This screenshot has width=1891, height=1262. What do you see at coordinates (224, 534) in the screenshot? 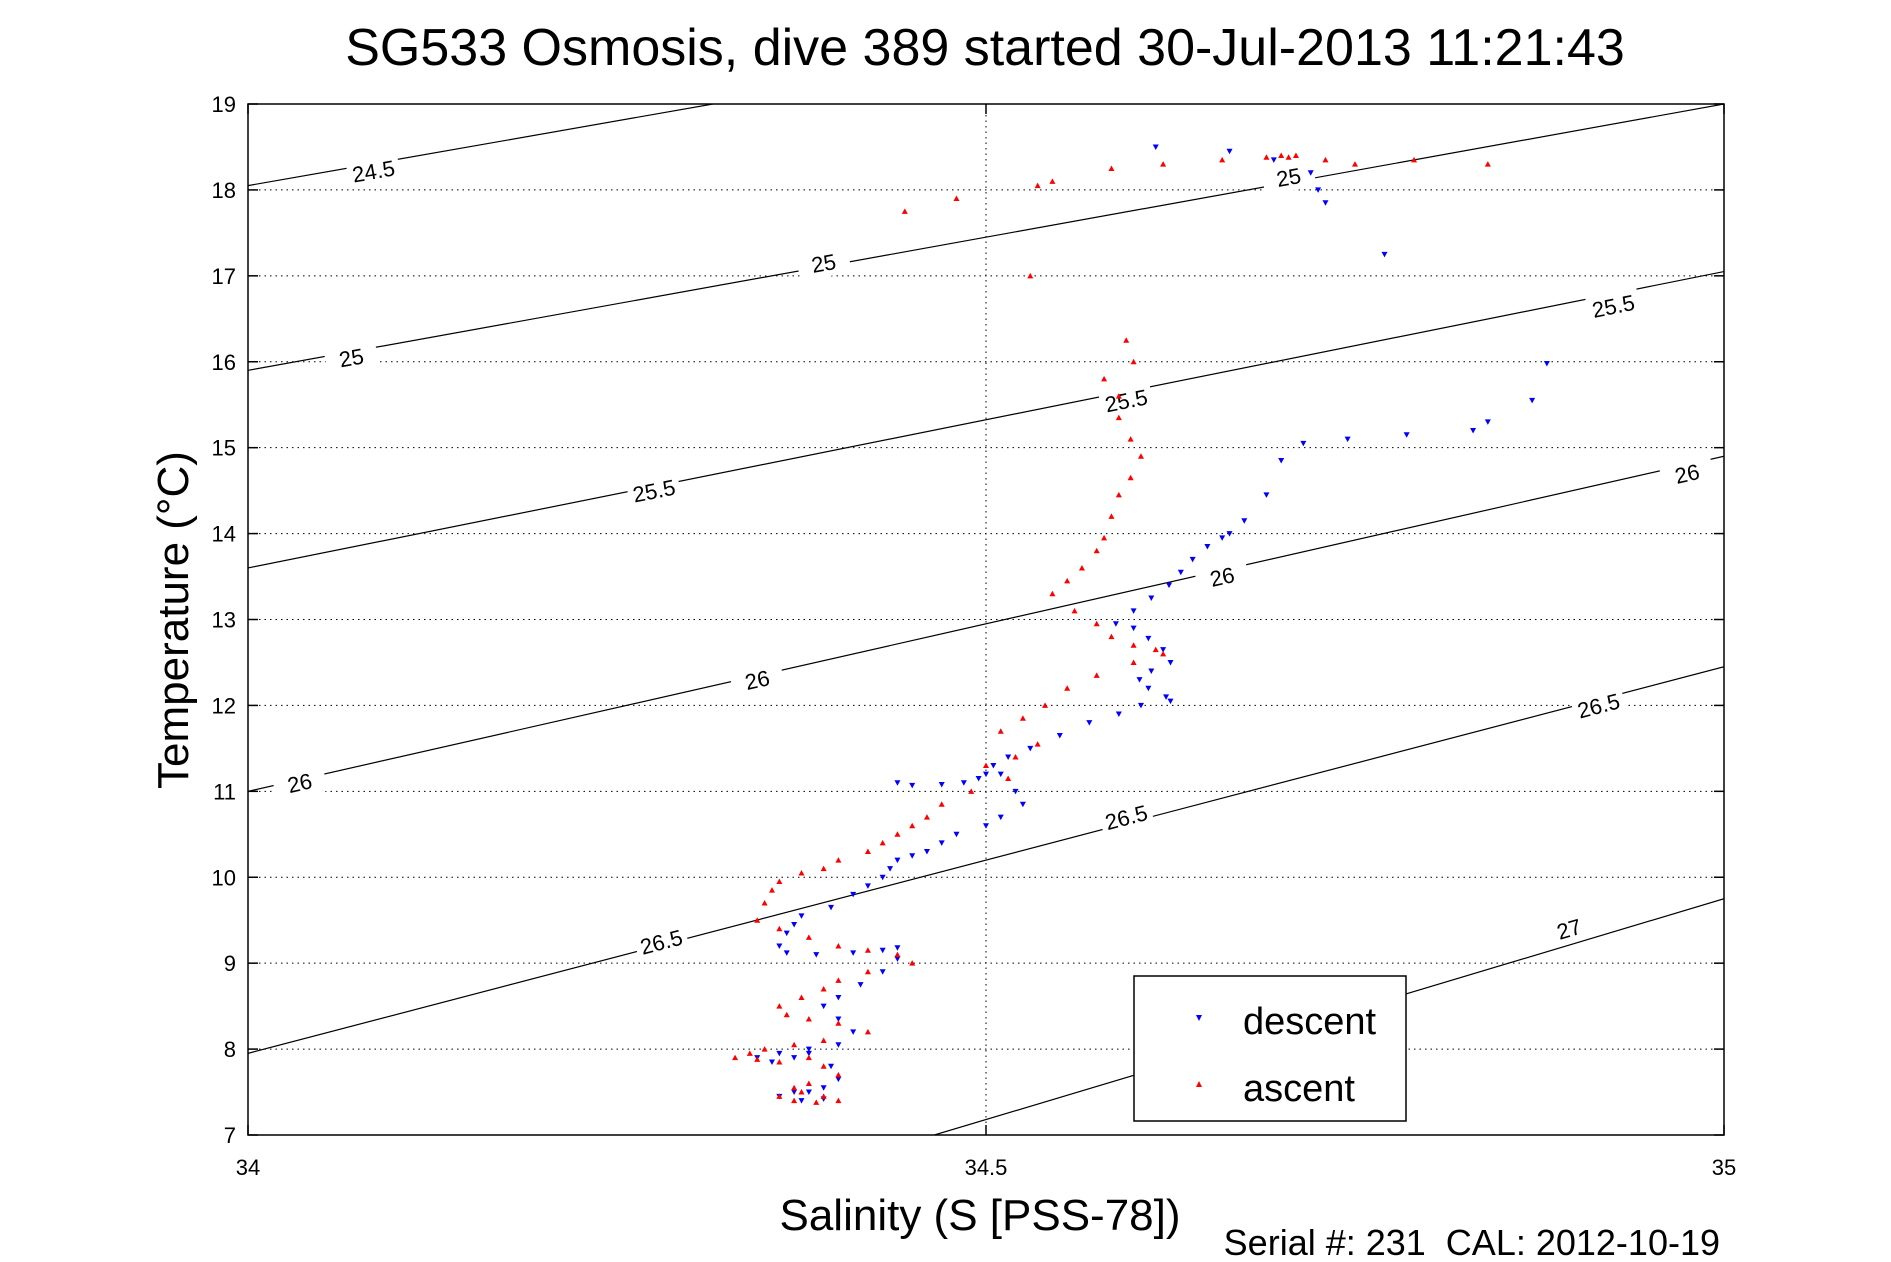
I see `y-tick-label: 14` at bounding box center [224, 534].